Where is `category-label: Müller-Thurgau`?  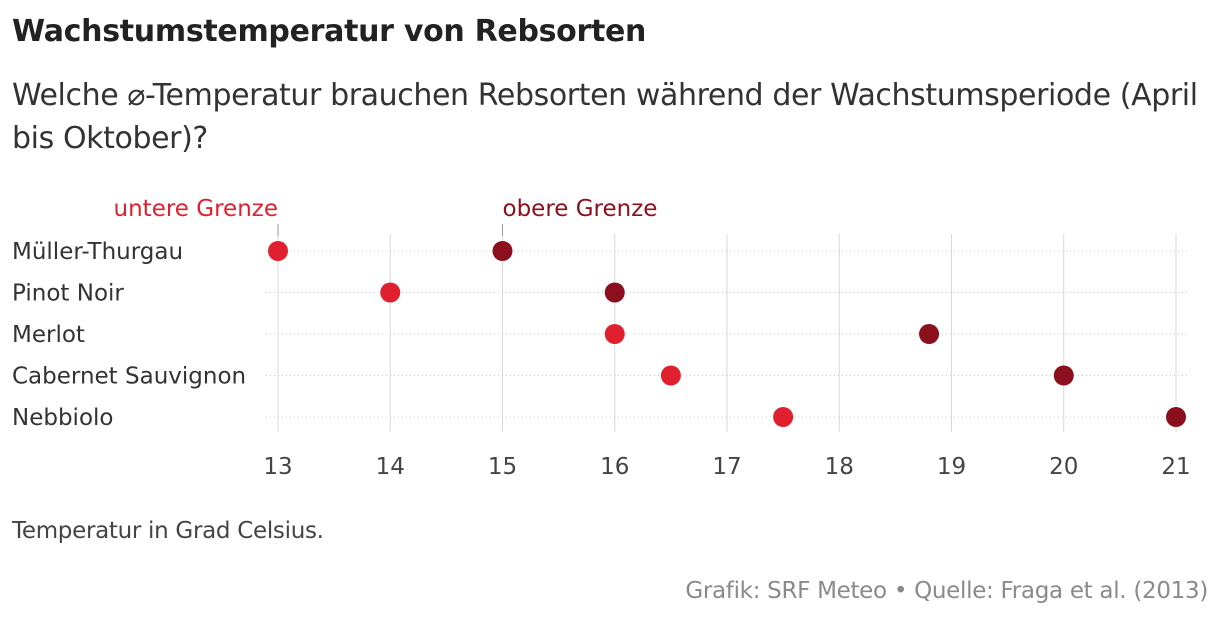 category-label: Müller-Thurgau is located at coordinates (97, 252).